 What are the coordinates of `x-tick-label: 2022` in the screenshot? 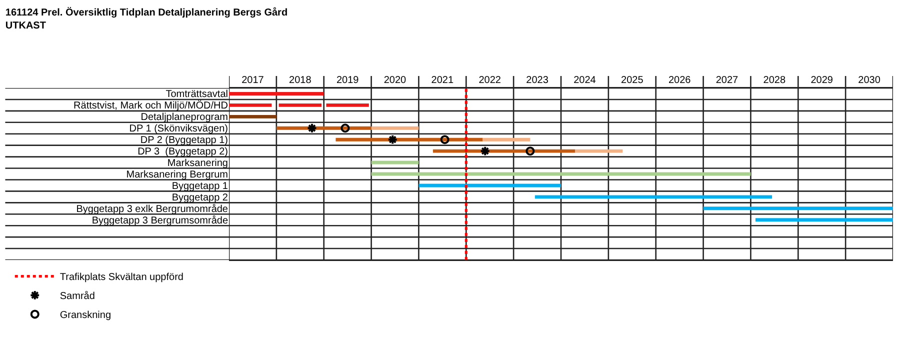 It's located at (490, 80).